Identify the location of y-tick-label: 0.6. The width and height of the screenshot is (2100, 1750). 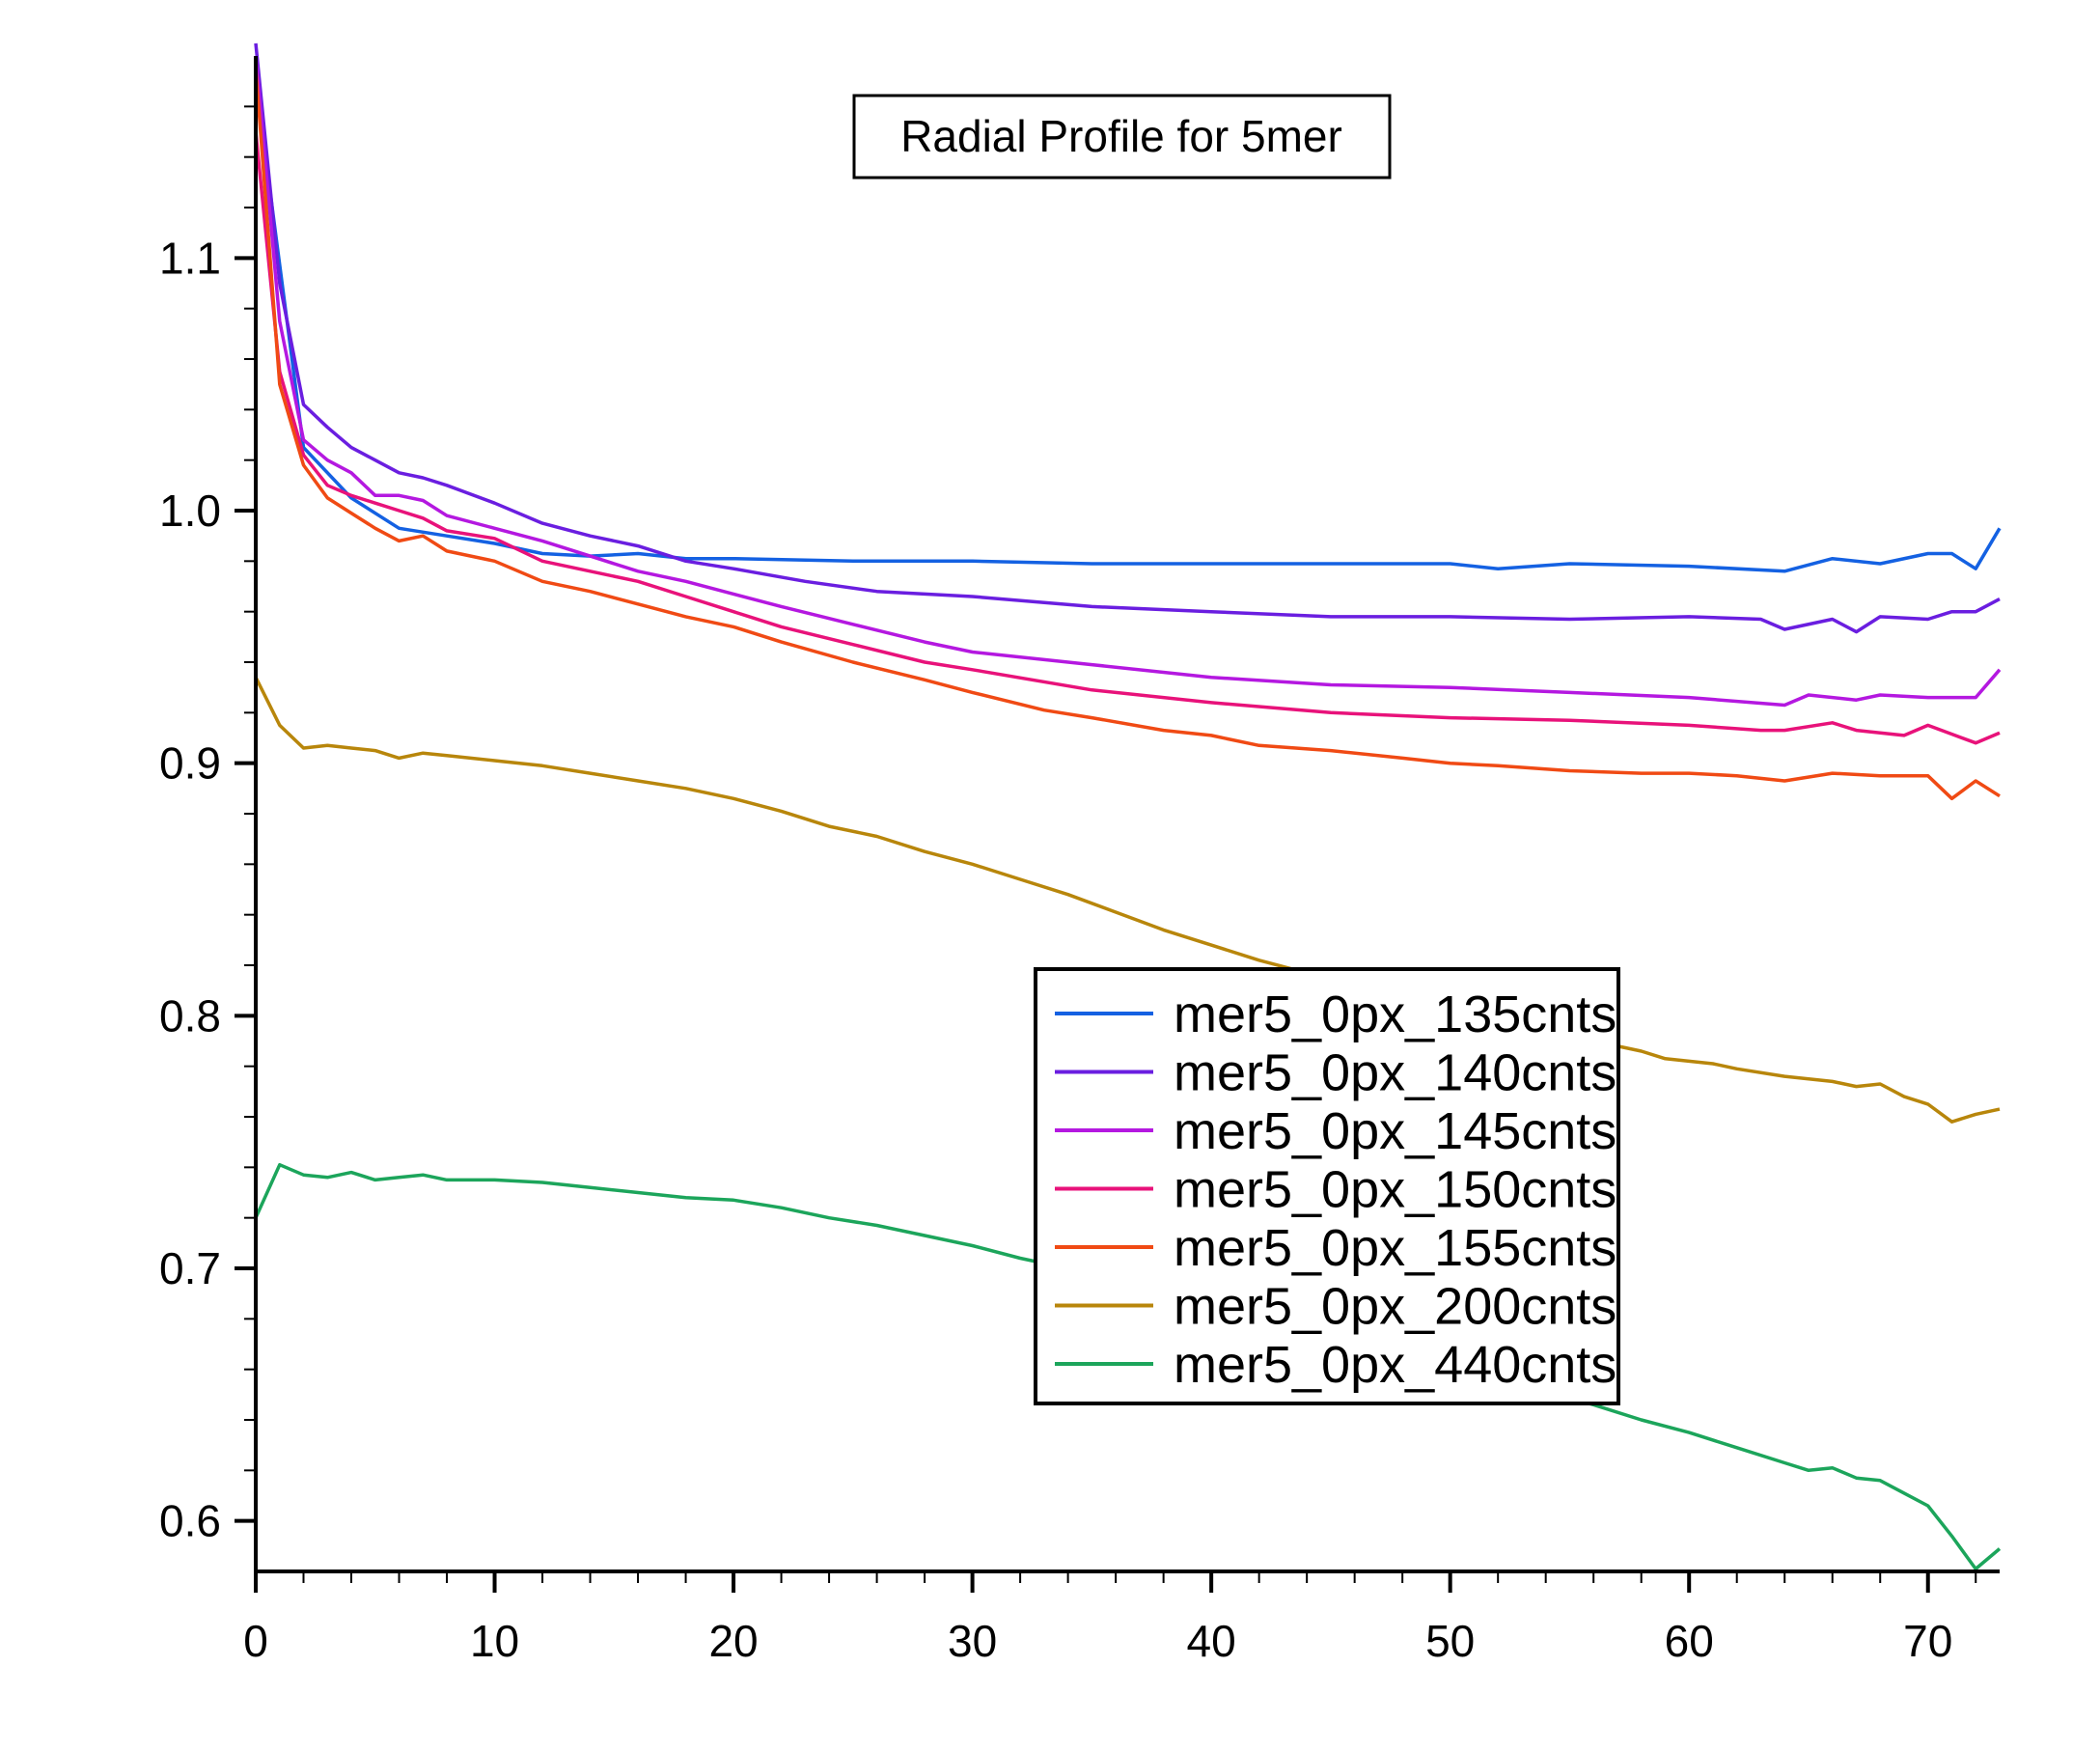
(190, 1521).